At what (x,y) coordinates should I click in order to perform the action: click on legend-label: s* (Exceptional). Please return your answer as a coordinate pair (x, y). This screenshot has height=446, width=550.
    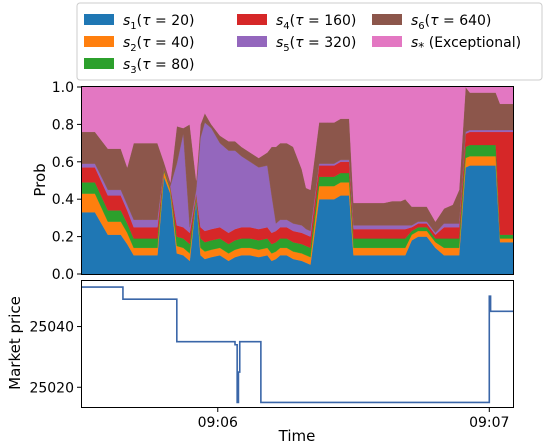
    Looking at the image, I should click on (466, 44).